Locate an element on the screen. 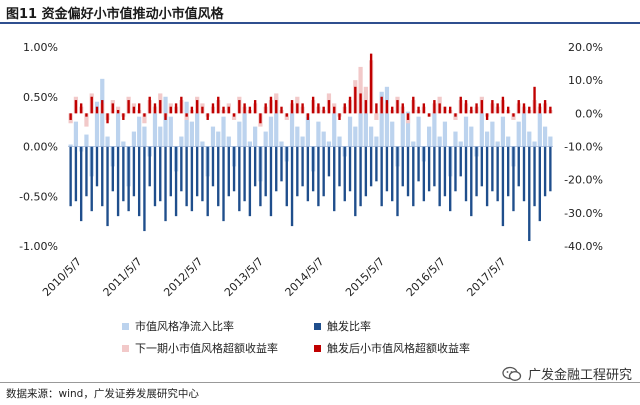 The height and width of the screenshot is (405, 640). x-axis-tick-2: 2012/5/7 is located at coordinates (183, 277).